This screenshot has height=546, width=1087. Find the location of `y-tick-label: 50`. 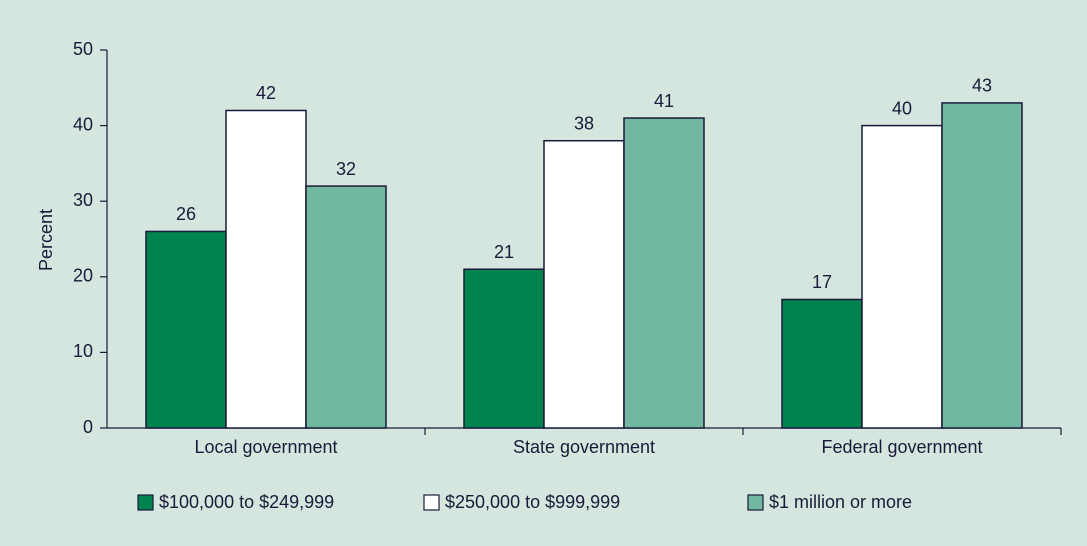

y-tick-label: 50 is located at coordinates (83, 49).